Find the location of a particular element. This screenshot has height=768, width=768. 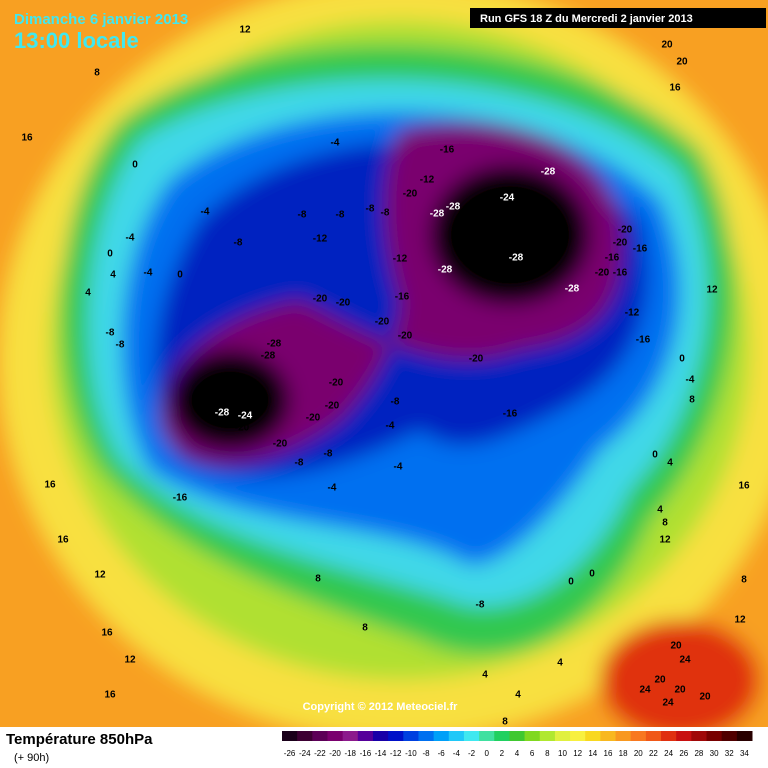

run-box is located at coordinates (618, 18).